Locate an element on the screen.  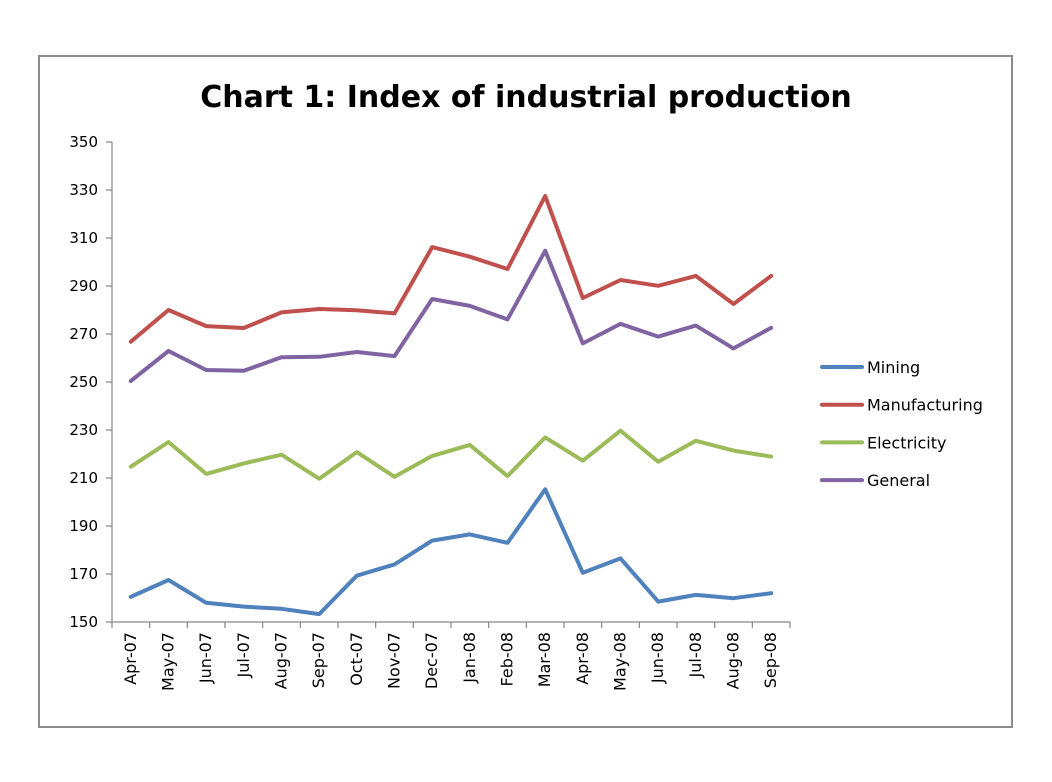
x-tick-label: Jul-07 is located at coordinates (243, 655).